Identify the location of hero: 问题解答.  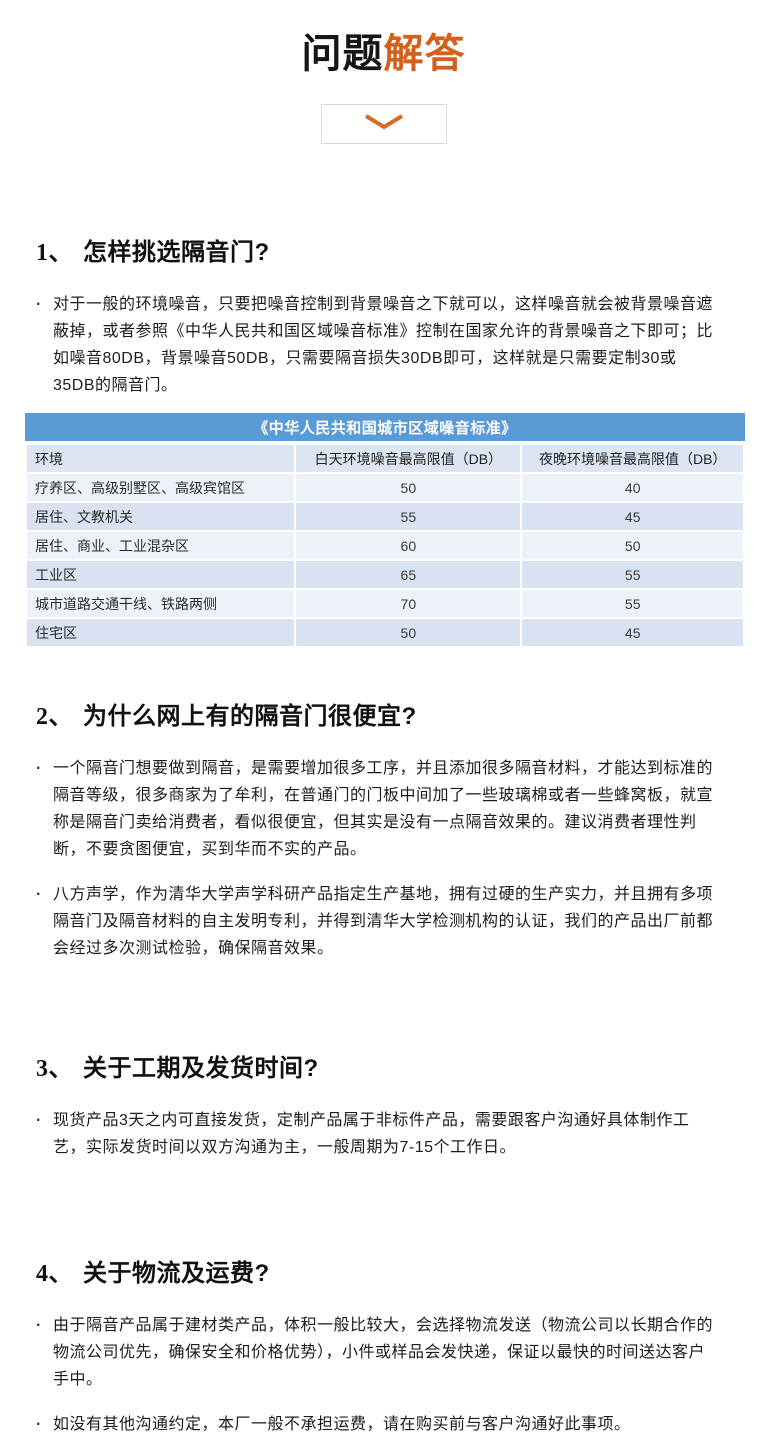
(383, 72).